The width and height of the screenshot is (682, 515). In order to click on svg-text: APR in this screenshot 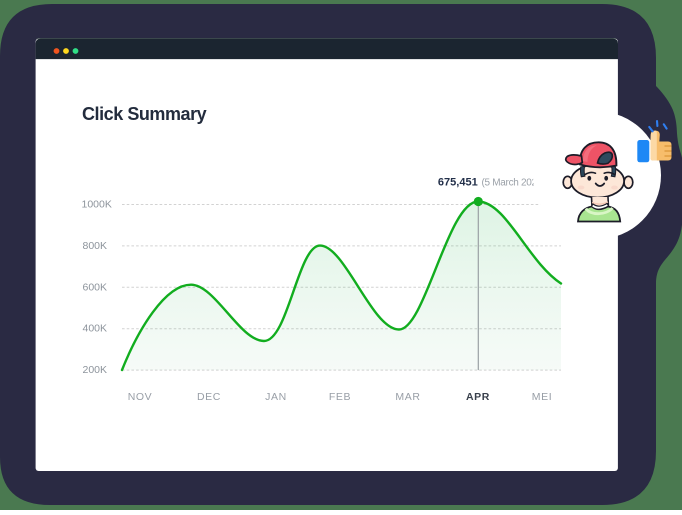, I will do `click(478, 397)`.